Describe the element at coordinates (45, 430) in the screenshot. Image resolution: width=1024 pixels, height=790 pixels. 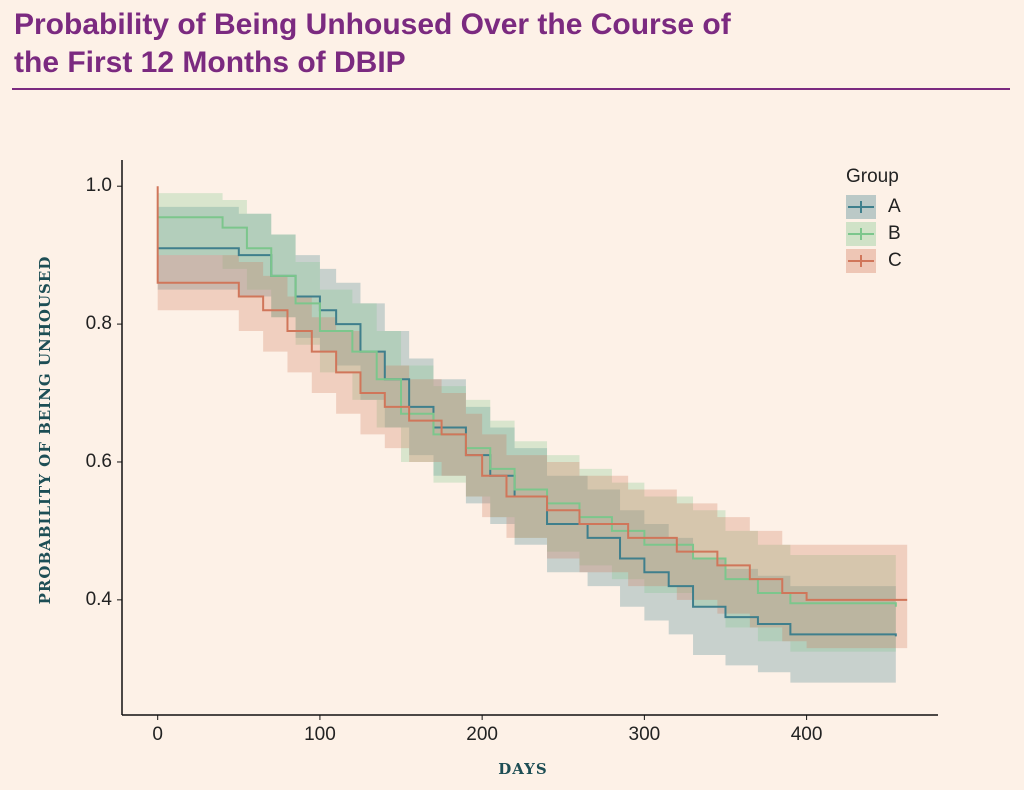
I see `y-axis-title: PROBABILITY OF BEING UNHOUSED` at that location.